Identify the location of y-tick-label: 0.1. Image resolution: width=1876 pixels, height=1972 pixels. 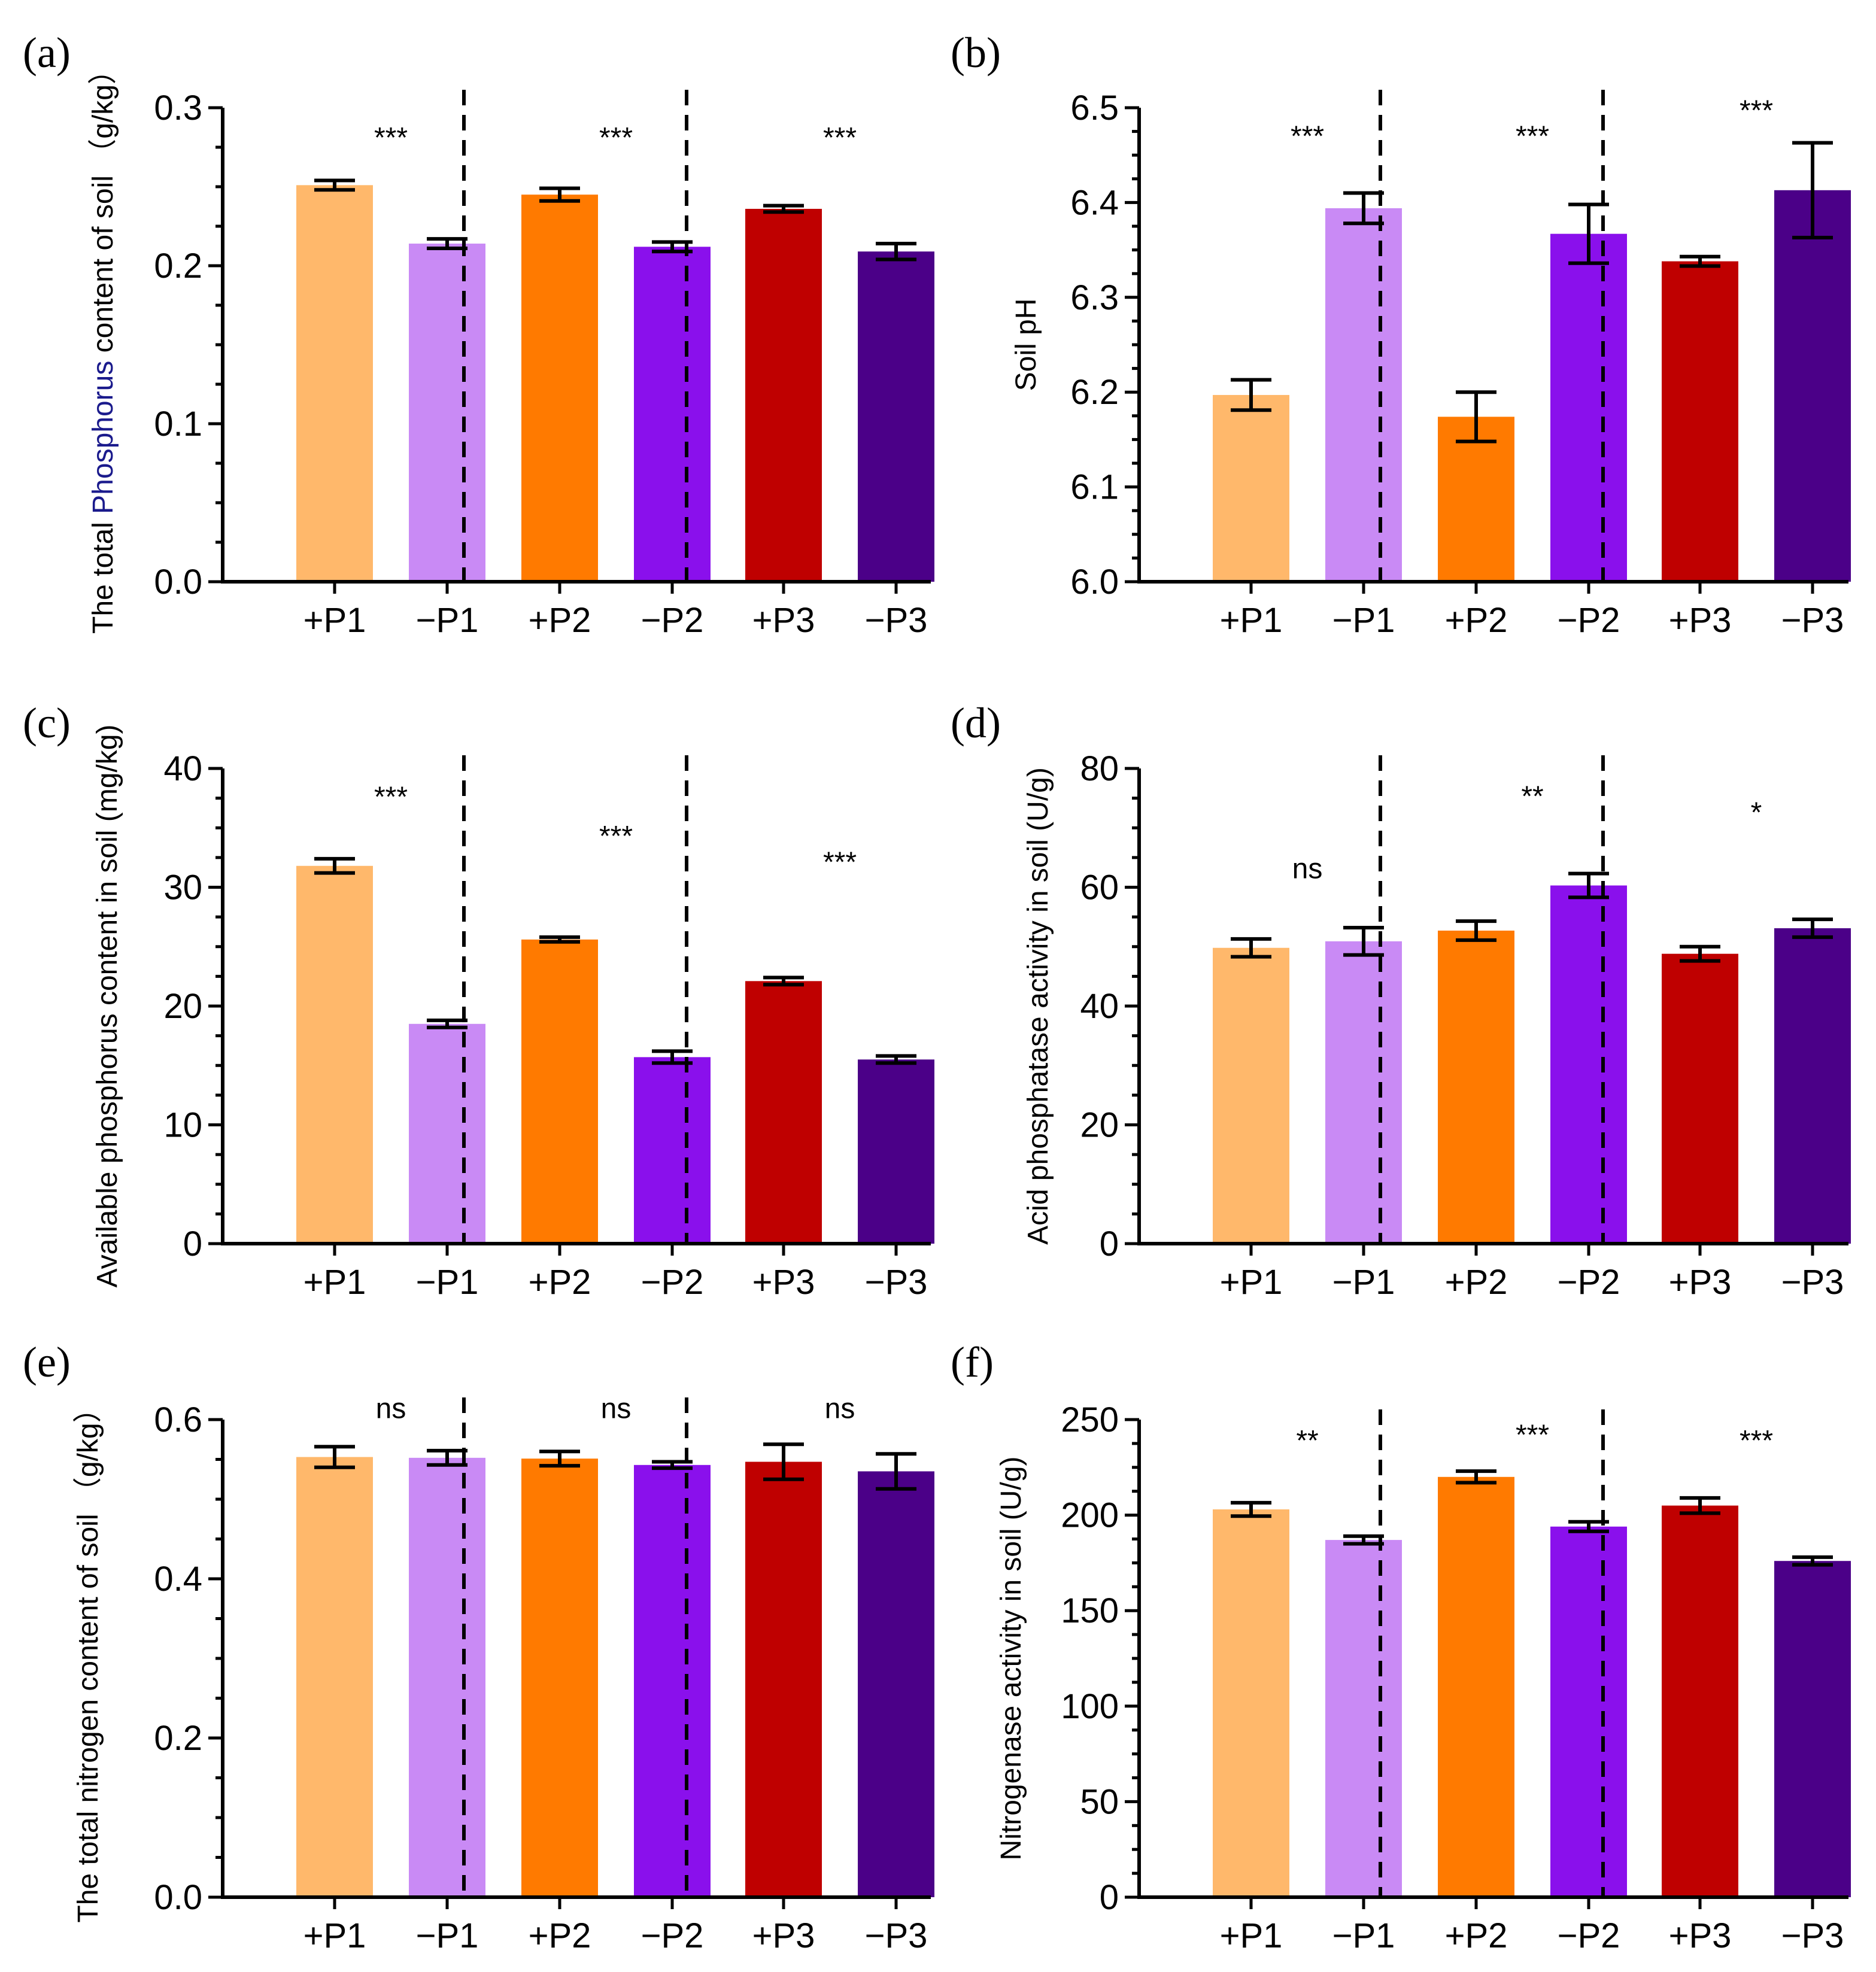
(178, 424).